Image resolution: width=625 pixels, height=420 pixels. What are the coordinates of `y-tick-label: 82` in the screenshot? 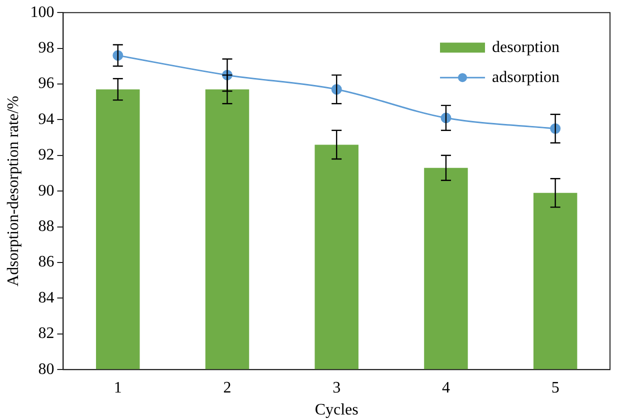 It's located at (46, 333).